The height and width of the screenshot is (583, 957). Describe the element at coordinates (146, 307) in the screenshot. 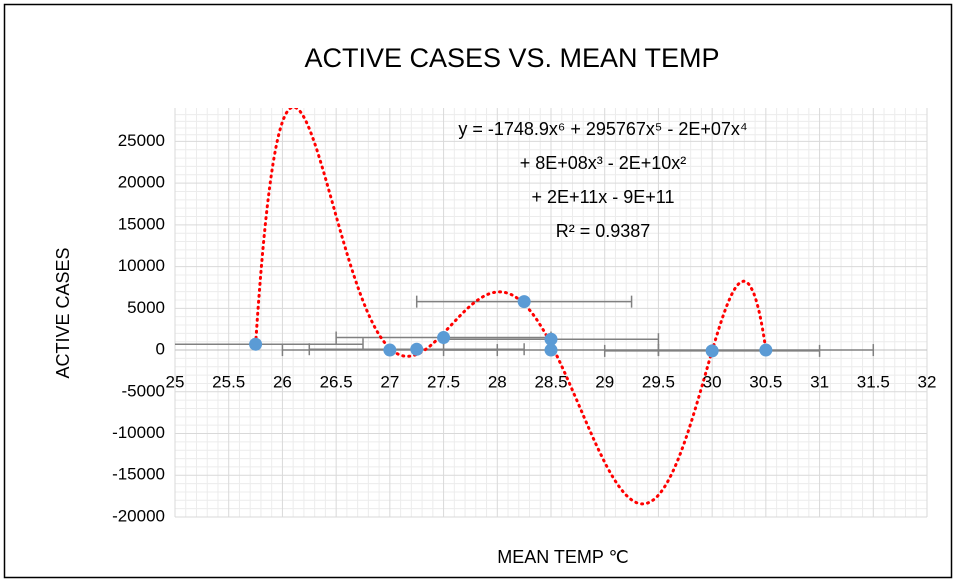

I see `y-tick-label: 5000` at that location.